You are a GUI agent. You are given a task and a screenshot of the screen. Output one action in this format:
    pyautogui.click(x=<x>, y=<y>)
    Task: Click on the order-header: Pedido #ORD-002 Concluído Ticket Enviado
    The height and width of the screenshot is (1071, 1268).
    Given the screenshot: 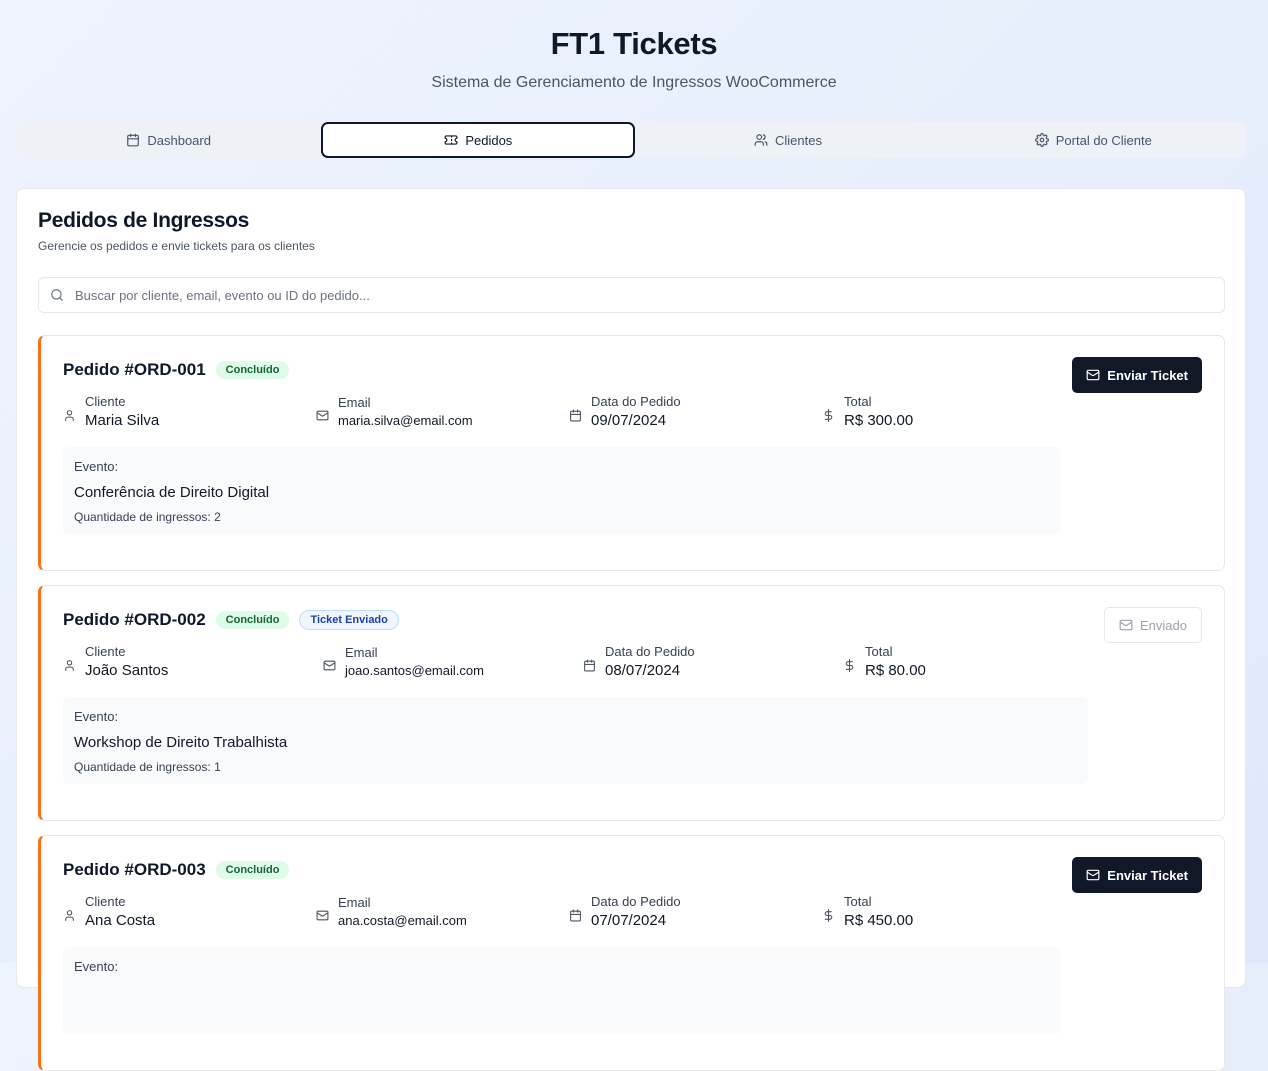 What is the action you would take?
    pyautogui.click(x=231, y=620)
    